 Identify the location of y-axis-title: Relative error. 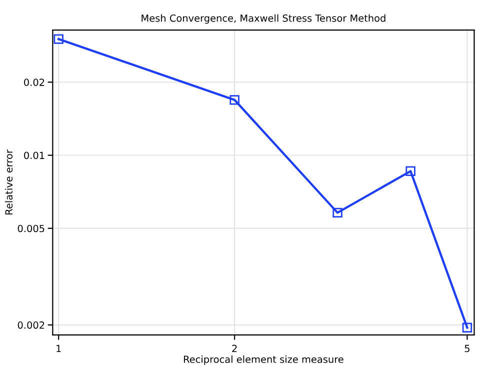
(9, 182).